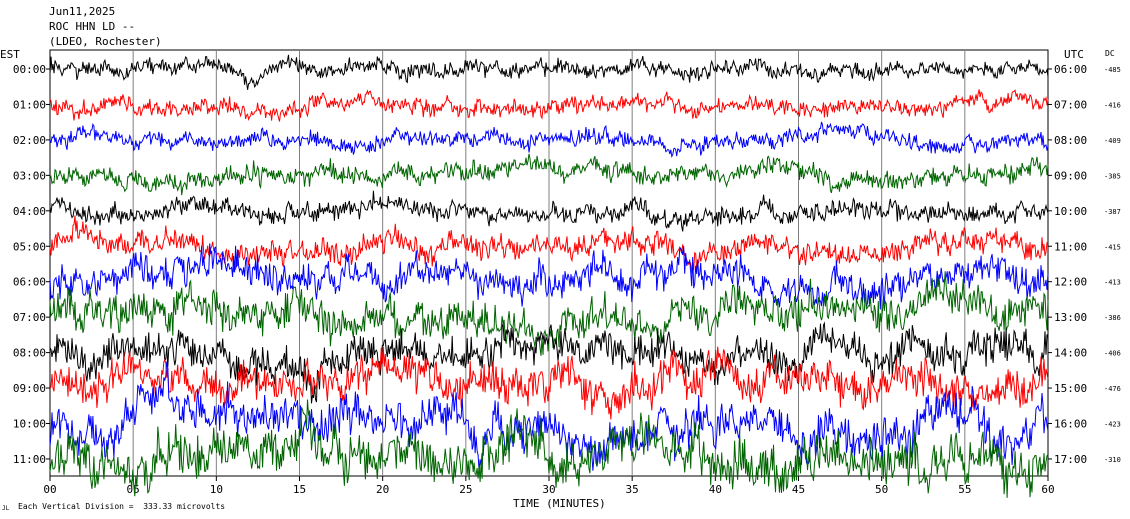 This screenshot has height=519, width=1130. I want to click on x-tick-label: 55, so click(964, 489).